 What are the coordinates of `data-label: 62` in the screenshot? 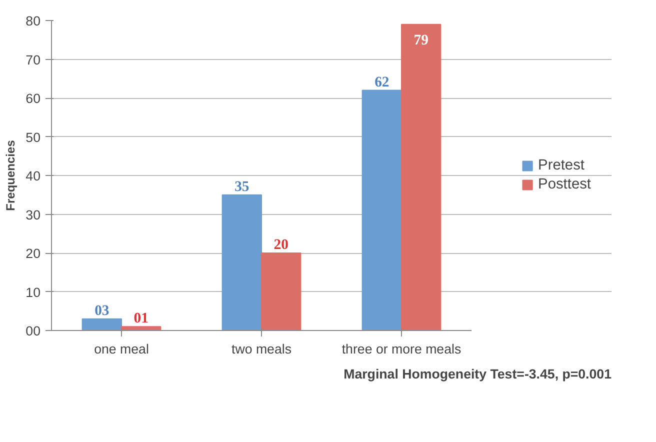 It's located at (382, 82).